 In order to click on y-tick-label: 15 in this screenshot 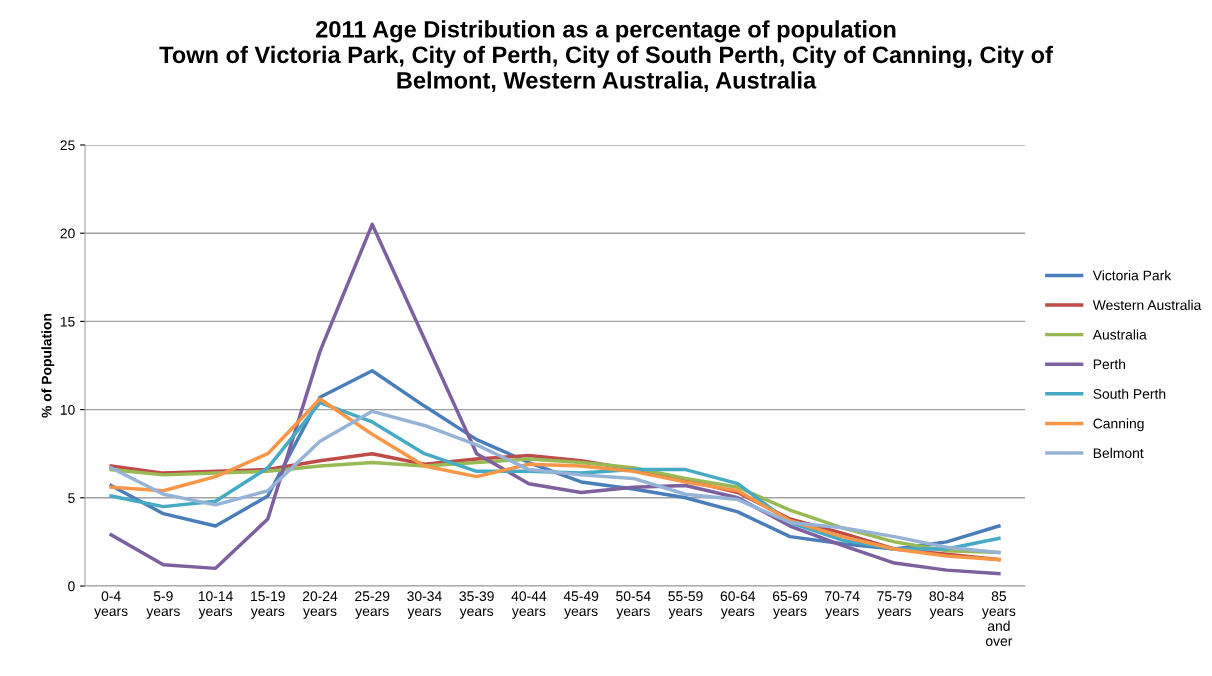, I will do `click(67, 321)`.